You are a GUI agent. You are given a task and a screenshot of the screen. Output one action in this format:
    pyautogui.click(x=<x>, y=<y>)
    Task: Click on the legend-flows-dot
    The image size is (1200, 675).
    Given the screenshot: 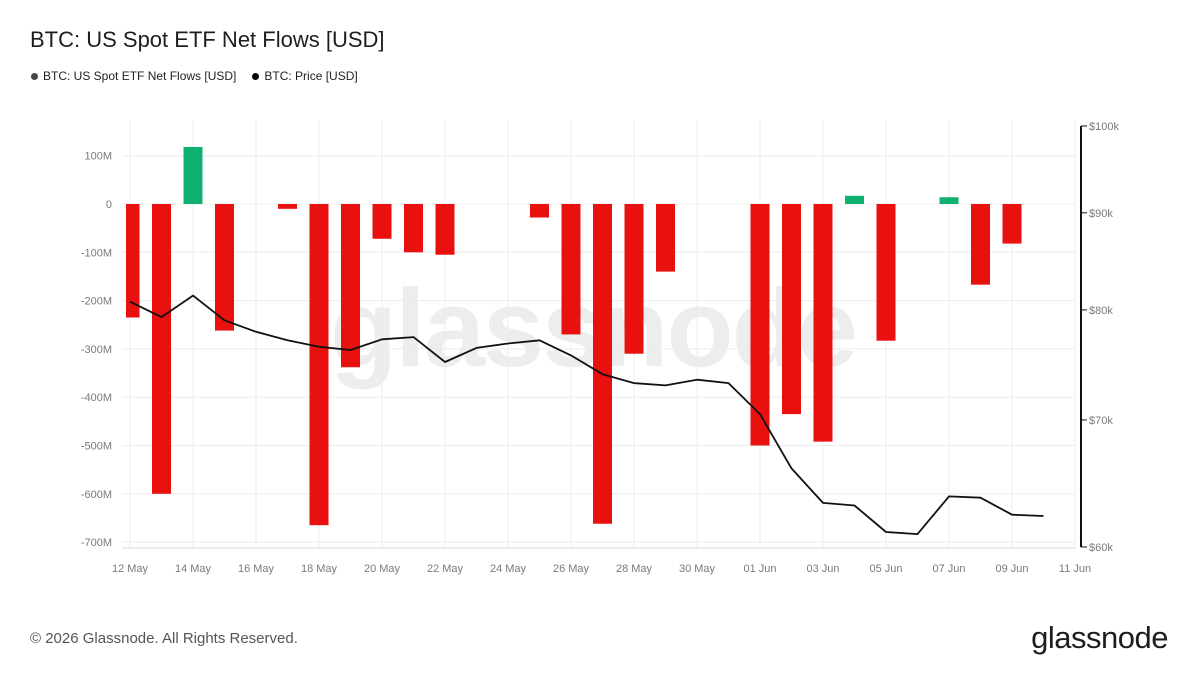 What is the action you would take?
    pyautogui.click(x=34, y=76)
    